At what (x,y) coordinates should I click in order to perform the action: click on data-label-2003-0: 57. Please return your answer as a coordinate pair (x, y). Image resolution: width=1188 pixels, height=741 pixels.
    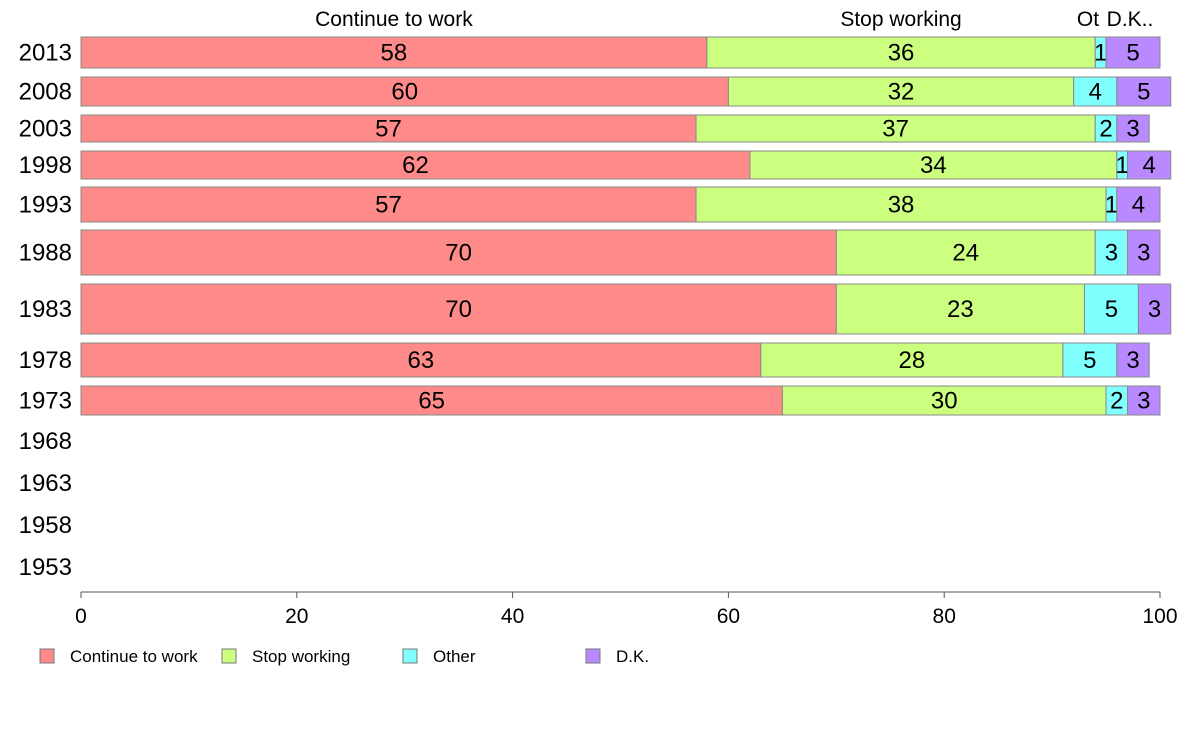
    Looking at the image, I should click on (388, 129).